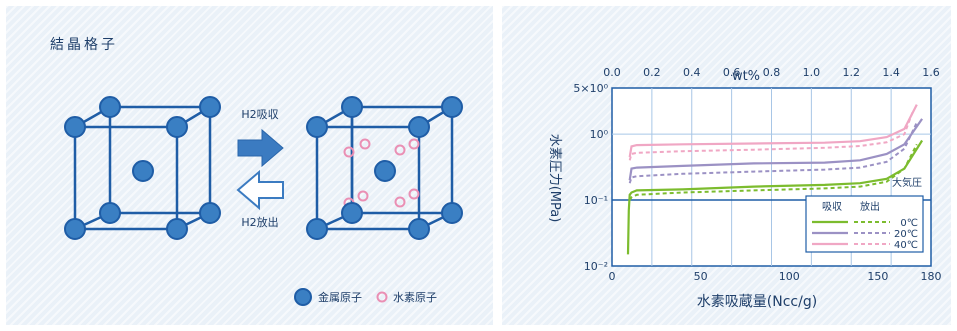 This screenshot has width=957, height=331. What do you see at coordinates (907, 182) in the screenshot?
I see `atmospheric-pressure-label: 大気圧` at bounding box center [907, 182].